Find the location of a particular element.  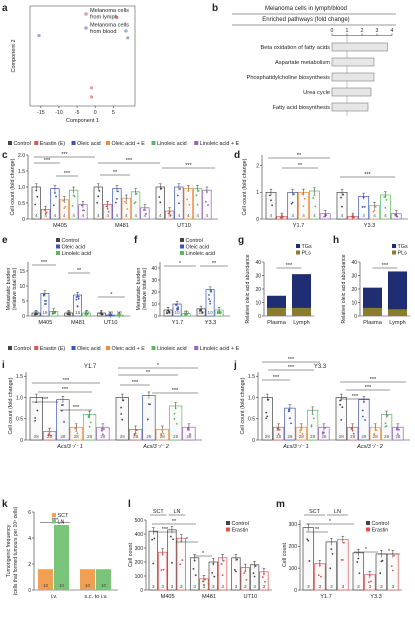

legend-treatments-bottom-entry-linoleic: Linoleic acid is located at coordinates (172, 349).